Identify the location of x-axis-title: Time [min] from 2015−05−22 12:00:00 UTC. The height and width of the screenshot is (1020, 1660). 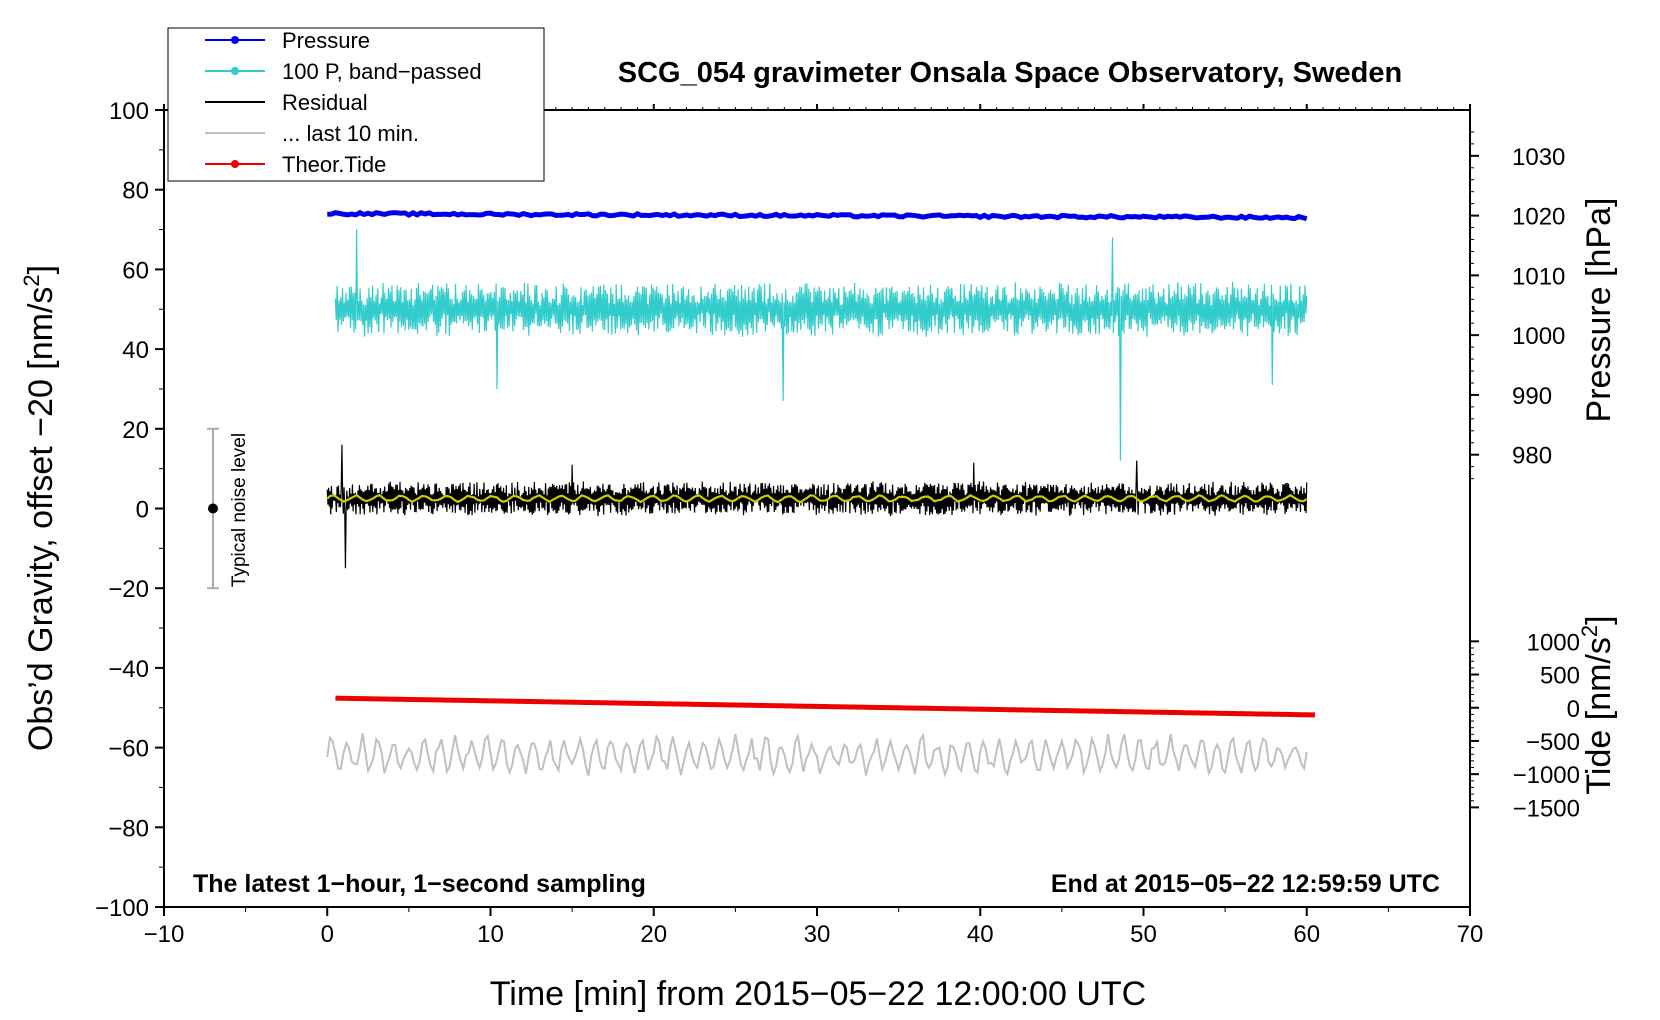
(818, 994).